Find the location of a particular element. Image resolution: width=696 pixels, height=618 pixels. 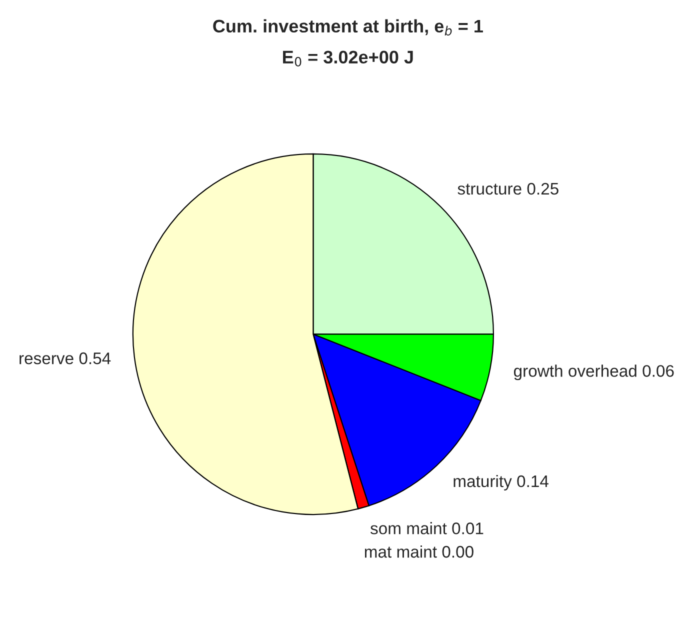

chart-title: Cum. investment at birth, e$_{b}$ = 1 is located at coordinates (348, 27).